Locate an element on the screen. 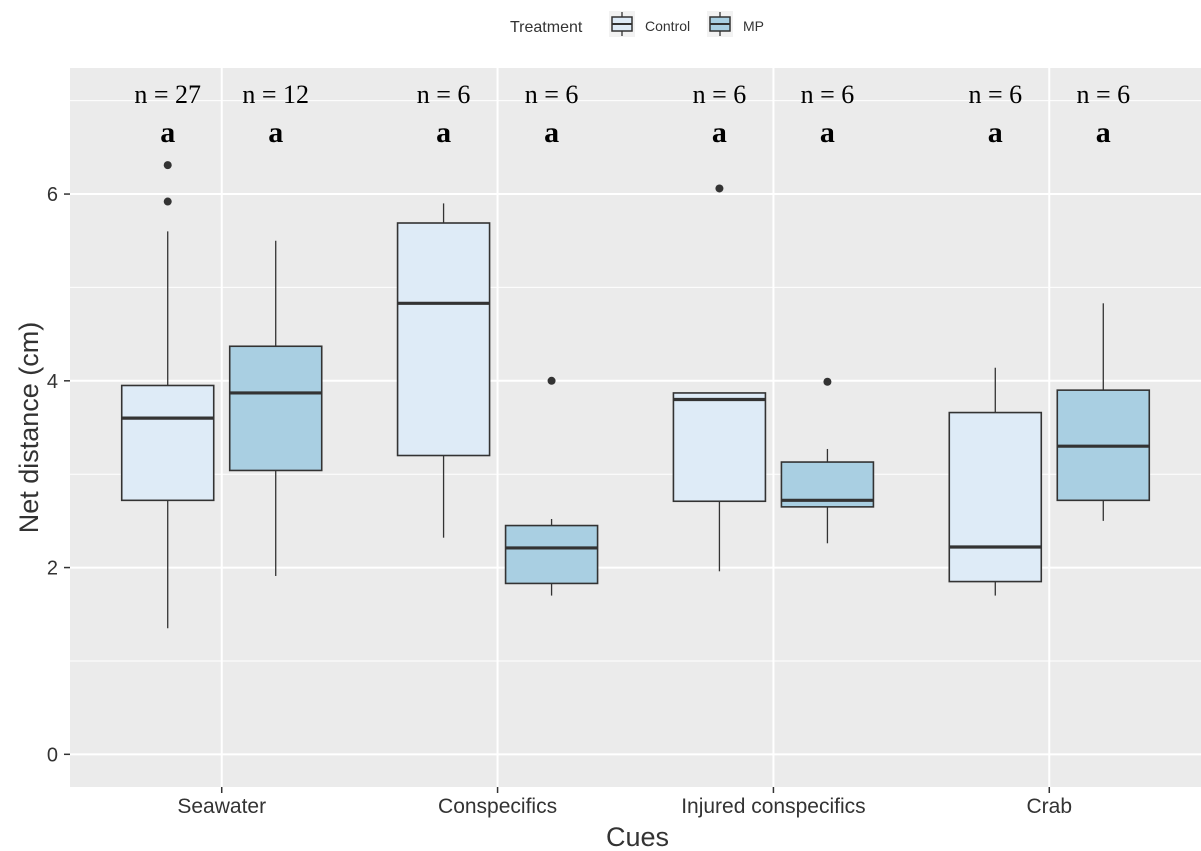 Image resolution: width=1201 pixels, height=851 pixels. y-tick-label: 6 is located at coordinates (52, 195).